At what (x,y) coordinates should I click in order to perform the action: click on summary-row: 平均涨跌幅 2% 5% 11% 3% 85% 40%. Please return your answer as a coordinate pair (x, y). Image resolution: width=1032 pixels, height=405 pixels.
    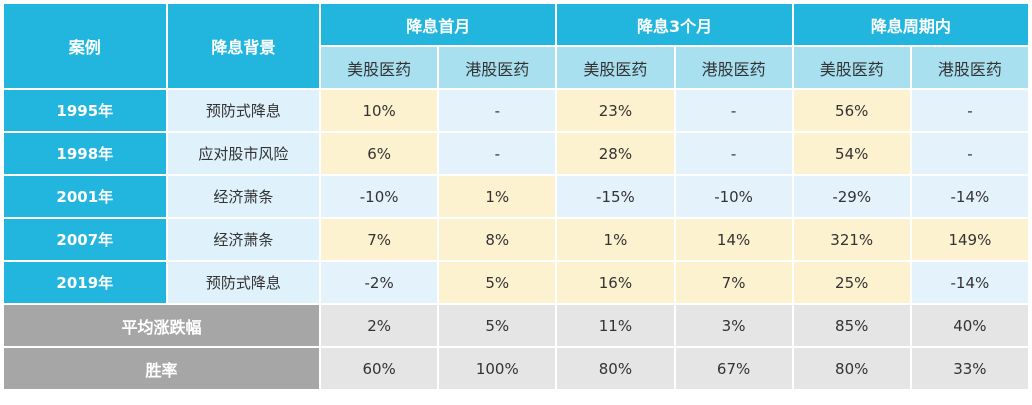
    Looking at the image, I should click on (516, 325).